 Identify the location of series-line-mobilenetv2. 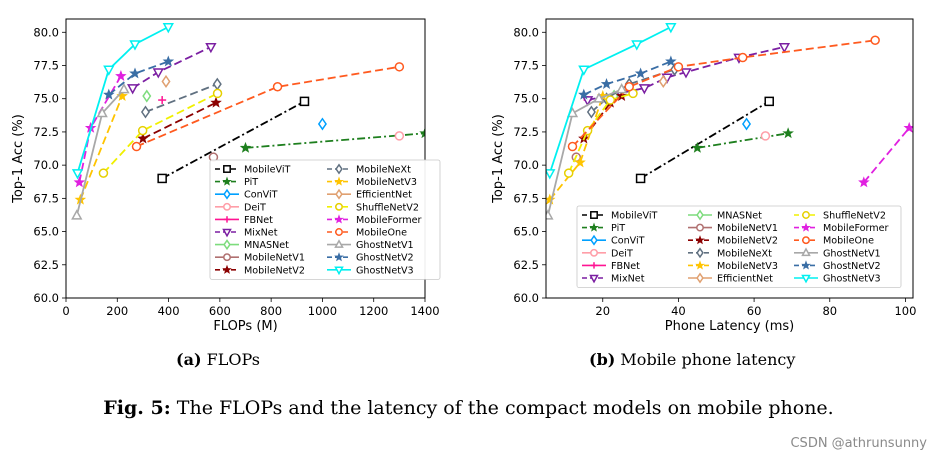
(179, 120).